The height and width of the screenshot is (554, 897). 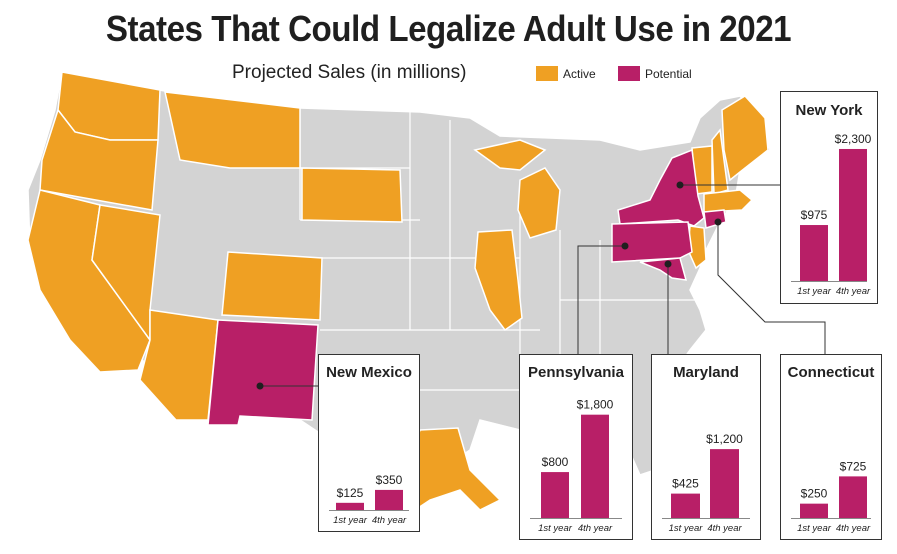 I want to click on map-michigan-lower, so click(x=539, y=203).